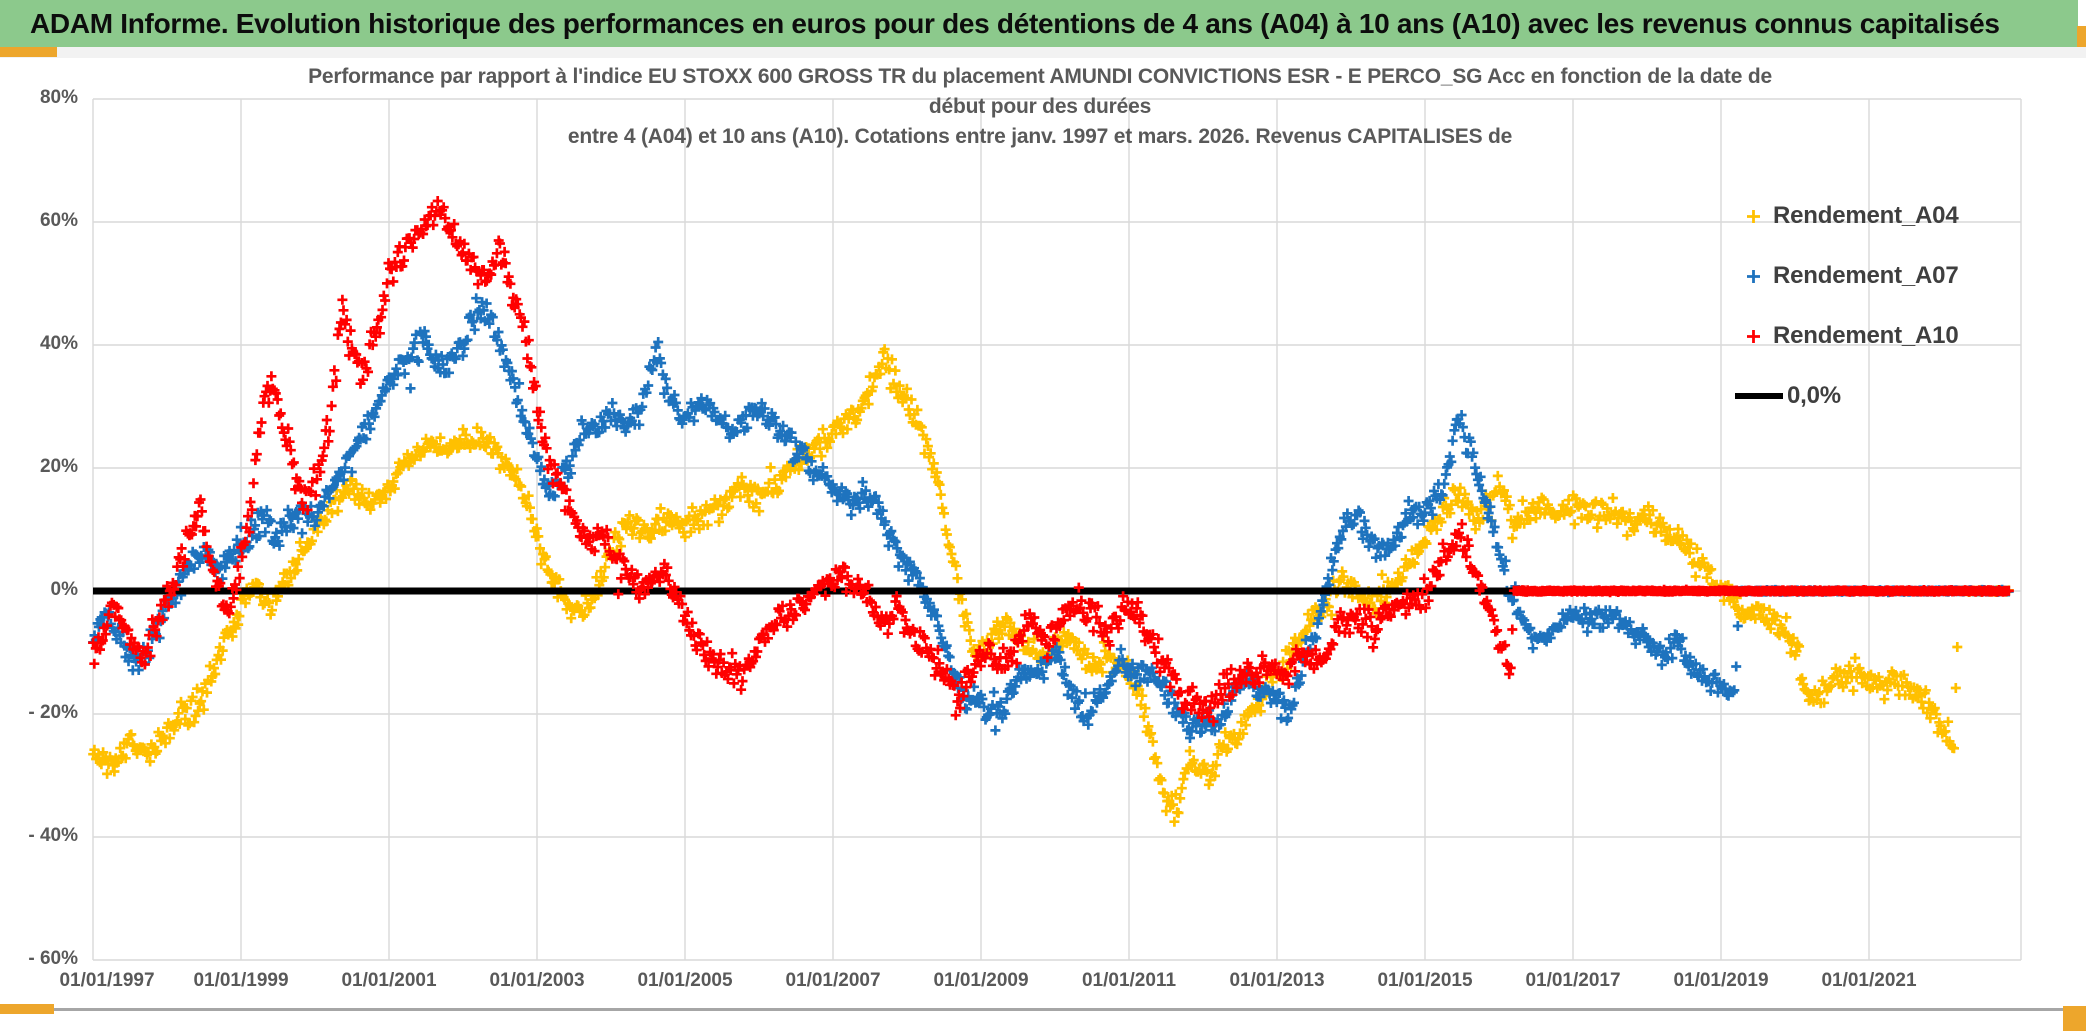 The image size is (2086, 1031). I want to click on legend-item-rendement-a10: Rendement_A10, so click(1905, 336).